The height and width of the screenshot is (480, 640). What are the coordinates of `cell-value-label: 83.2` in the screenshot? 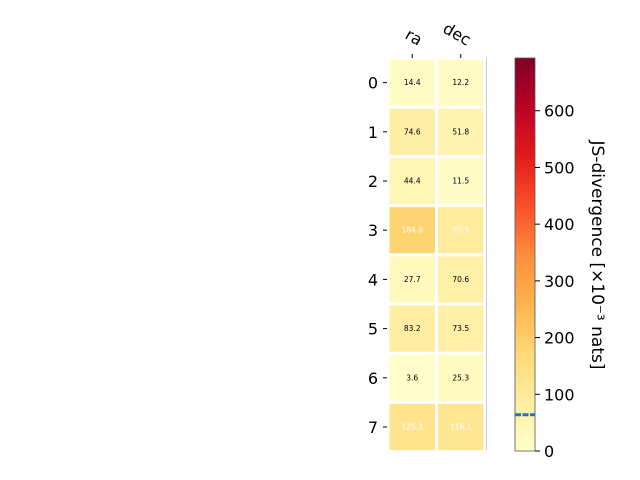 It's located at (412, 328).